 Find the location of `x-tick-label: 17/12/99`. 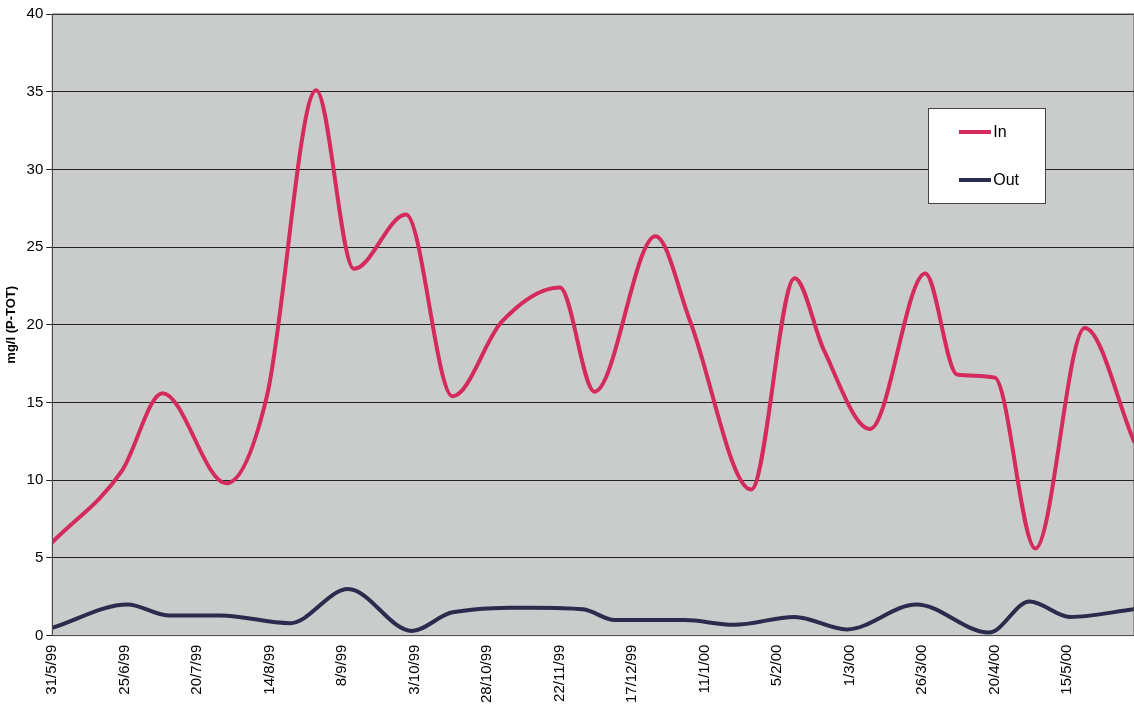

x-tick-label: 17/12/99 is located at coordinates (631, 673).